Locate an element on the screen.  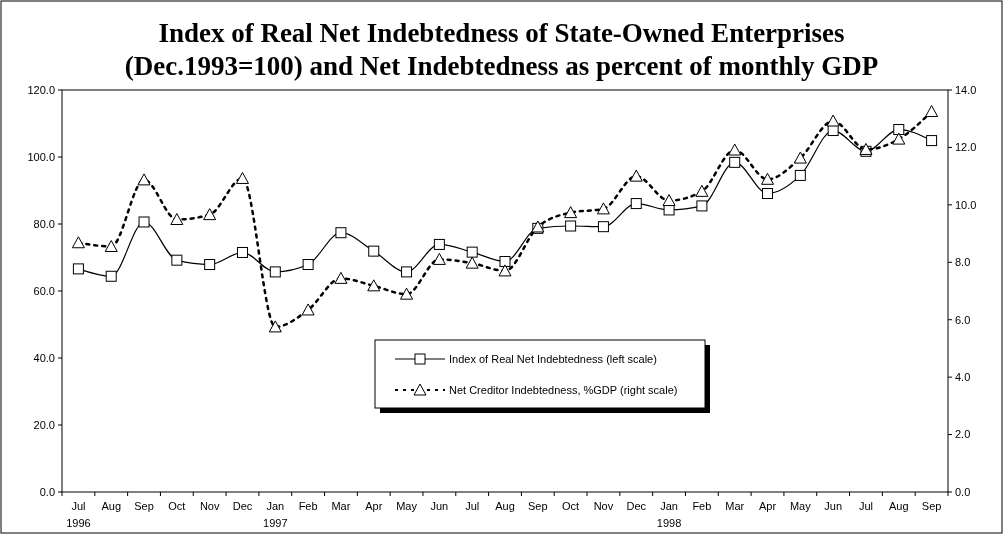
y2-tick-label: 2.0 is located at coordinates (963, 434).